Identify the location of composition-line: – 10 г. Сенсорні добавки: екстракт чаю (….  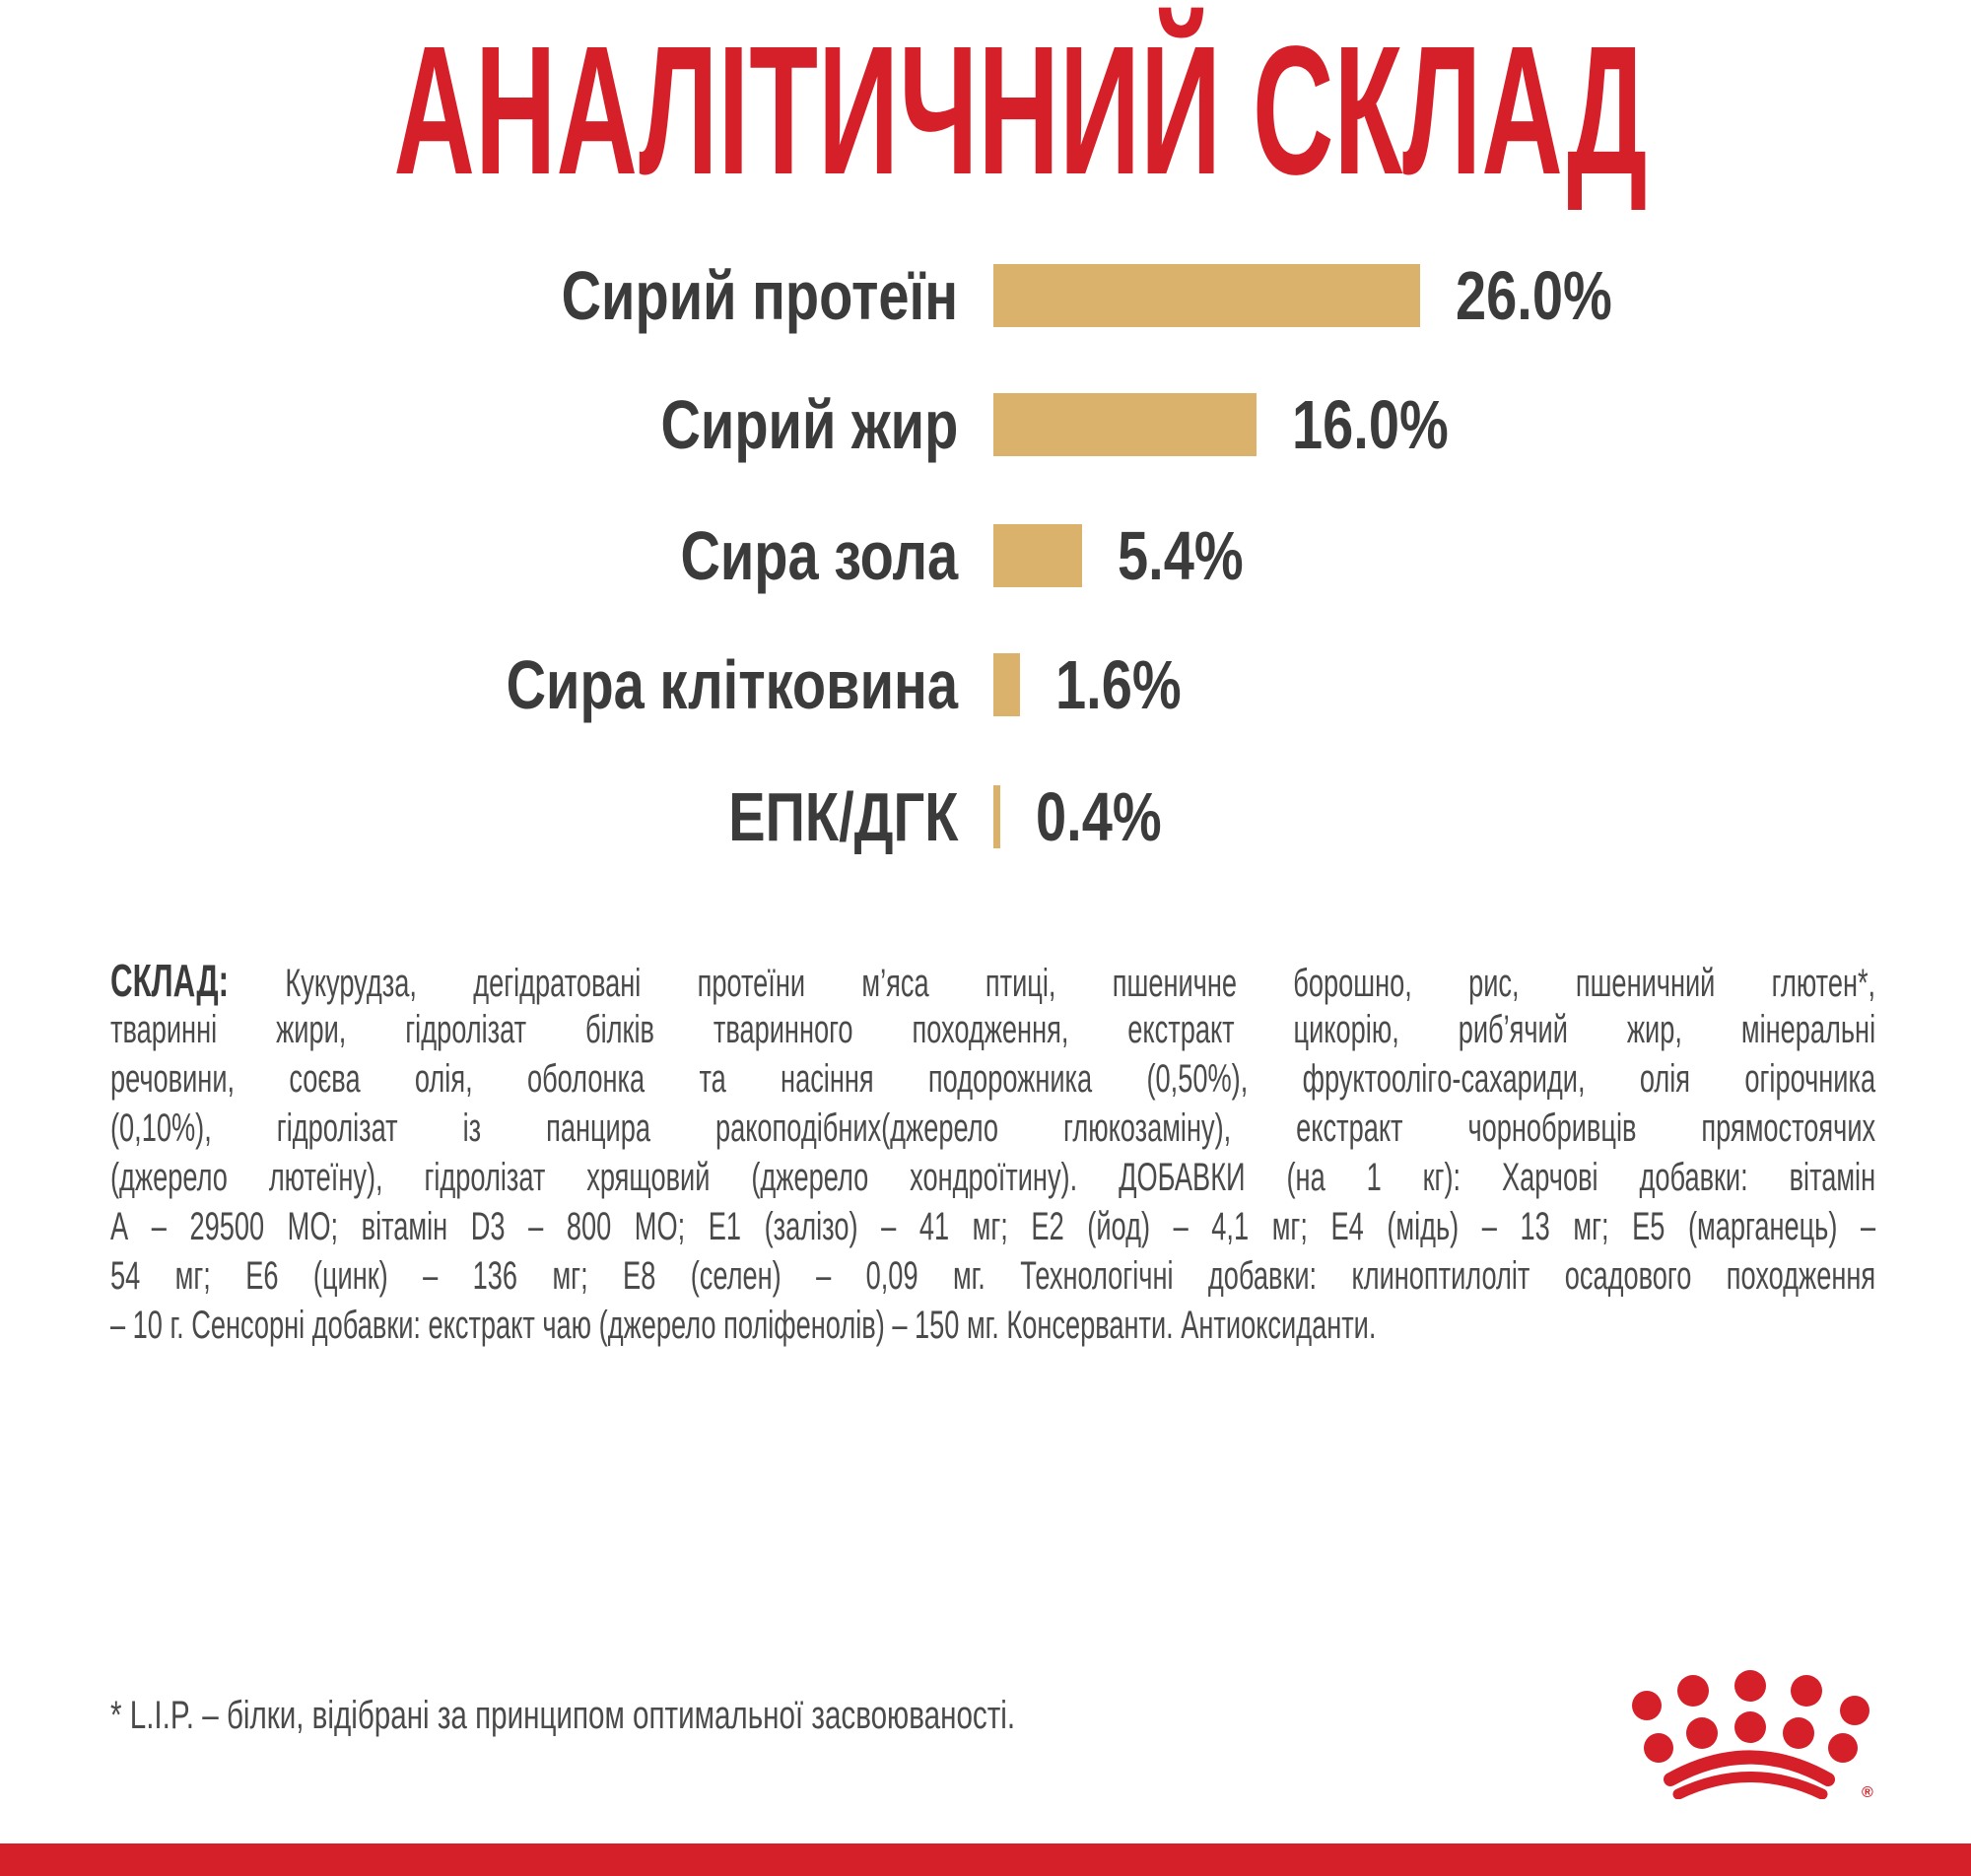
(743, 1326).